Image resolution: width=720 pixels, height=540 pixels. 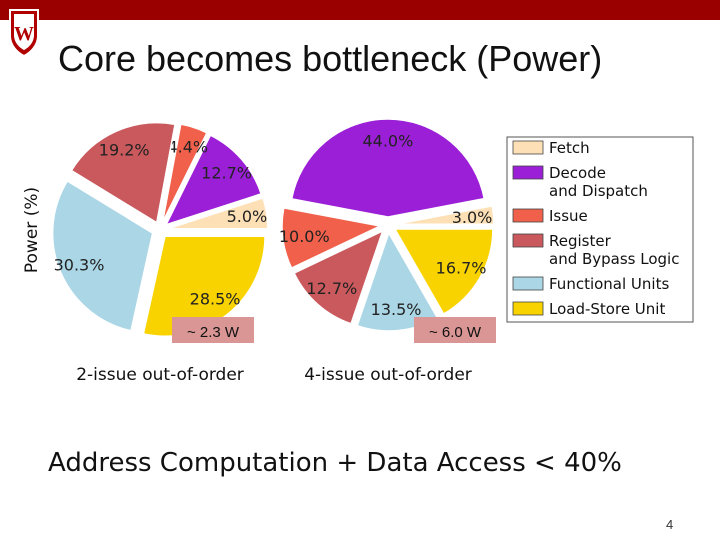 I want to click on slice-label-register-and-bypass-logic: 19.2%, so click(x=124, y=150).